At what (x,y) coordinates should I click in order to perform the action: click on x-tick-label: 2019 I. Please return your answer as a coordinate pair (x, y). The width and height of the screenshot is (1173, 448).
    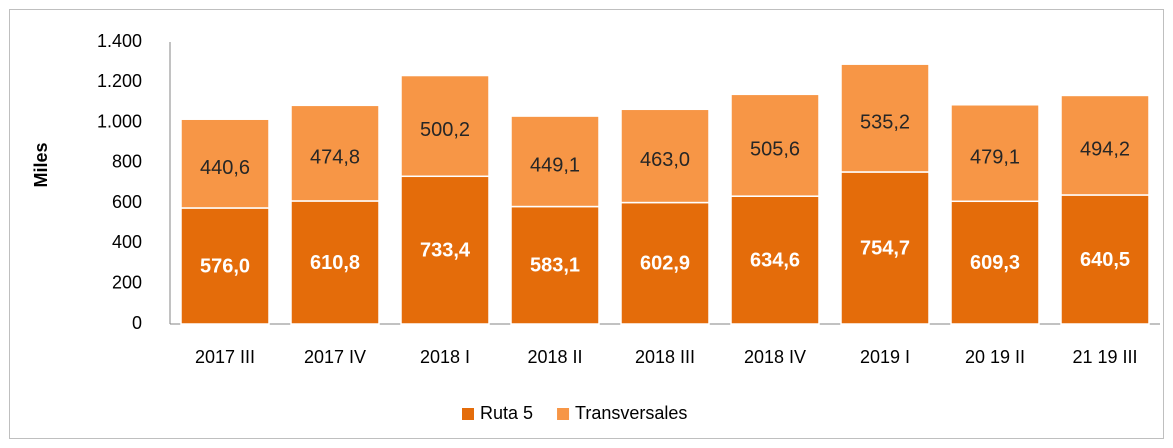
    Looking at the image, I should click on (885, 357).